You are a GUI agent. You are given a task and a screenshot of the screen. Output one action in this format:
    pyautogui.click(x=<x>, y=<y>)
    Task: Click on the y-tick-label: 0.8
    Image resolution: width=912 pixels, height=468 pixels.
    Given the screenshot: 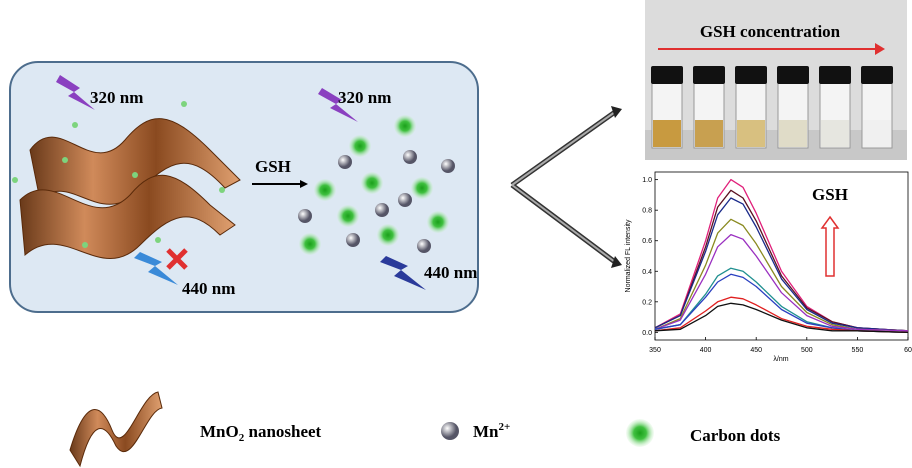 What is the action you would take?
    pyautogui.click(x=647, y=211)
    